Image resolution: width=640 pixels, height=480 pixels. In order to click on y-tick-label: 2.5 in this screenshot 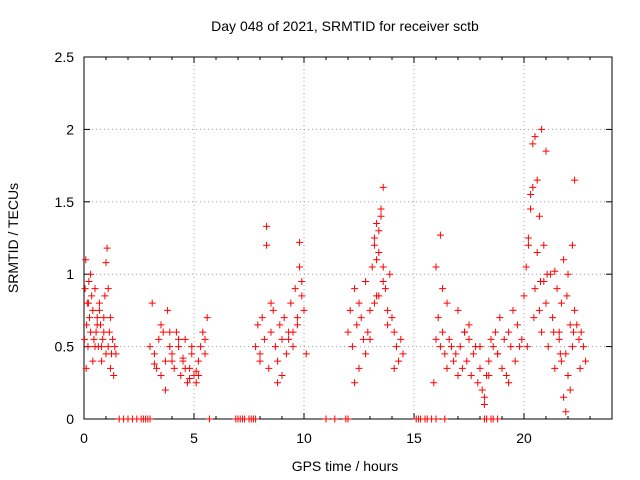, I will do `click(65, 57)`.